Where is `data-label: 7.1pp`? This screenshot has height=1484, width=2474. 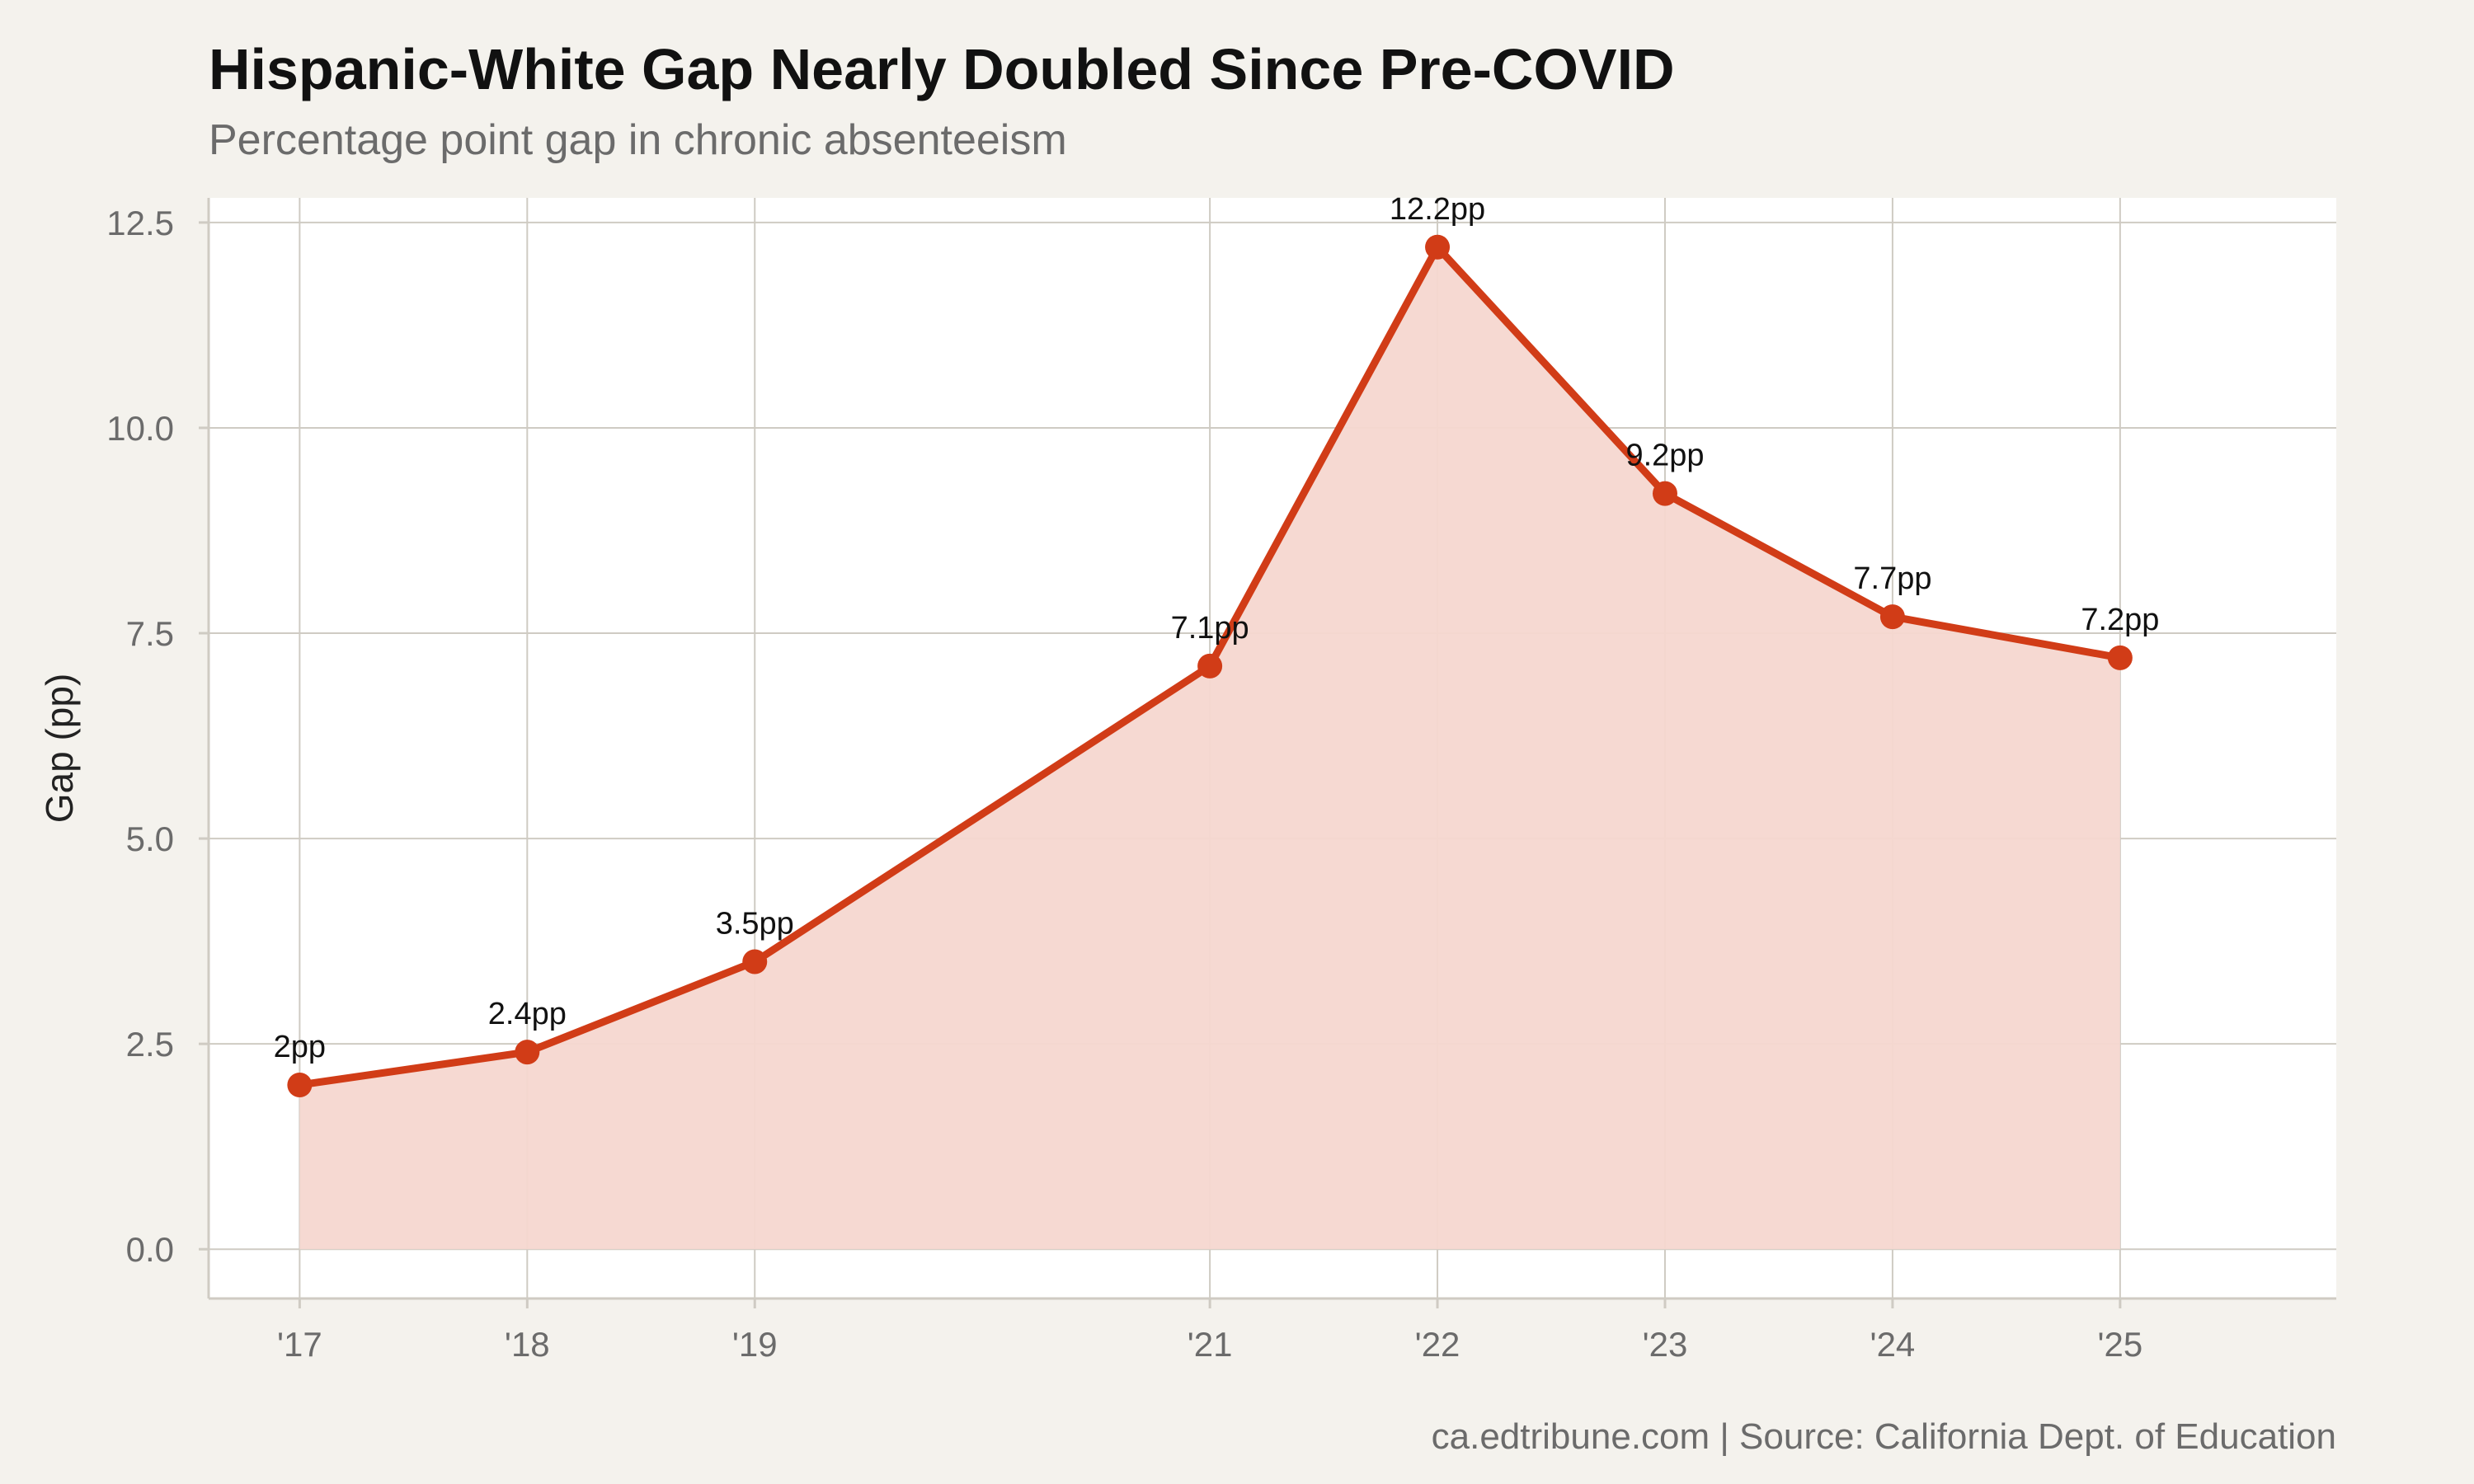
data-label: 7.1pp is located at coordinates (1210, 628).